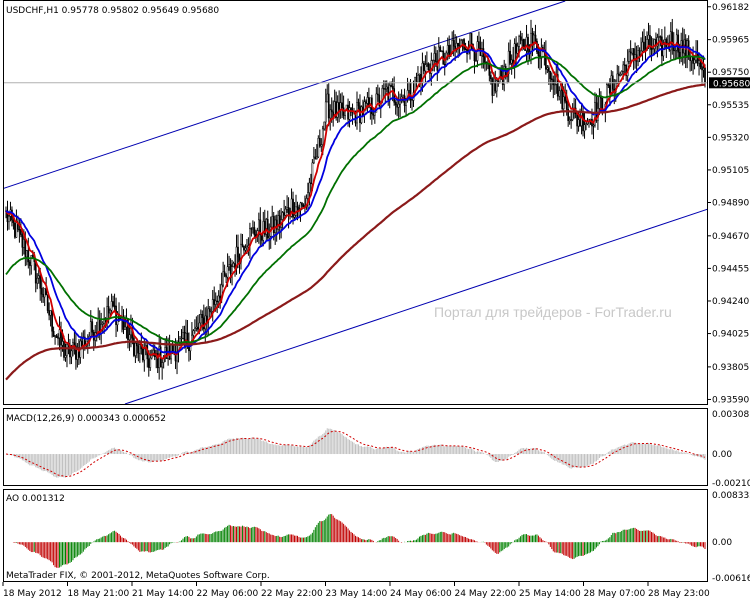  I want to click on ao-tick-label: 0.008332, so click(731, 496).